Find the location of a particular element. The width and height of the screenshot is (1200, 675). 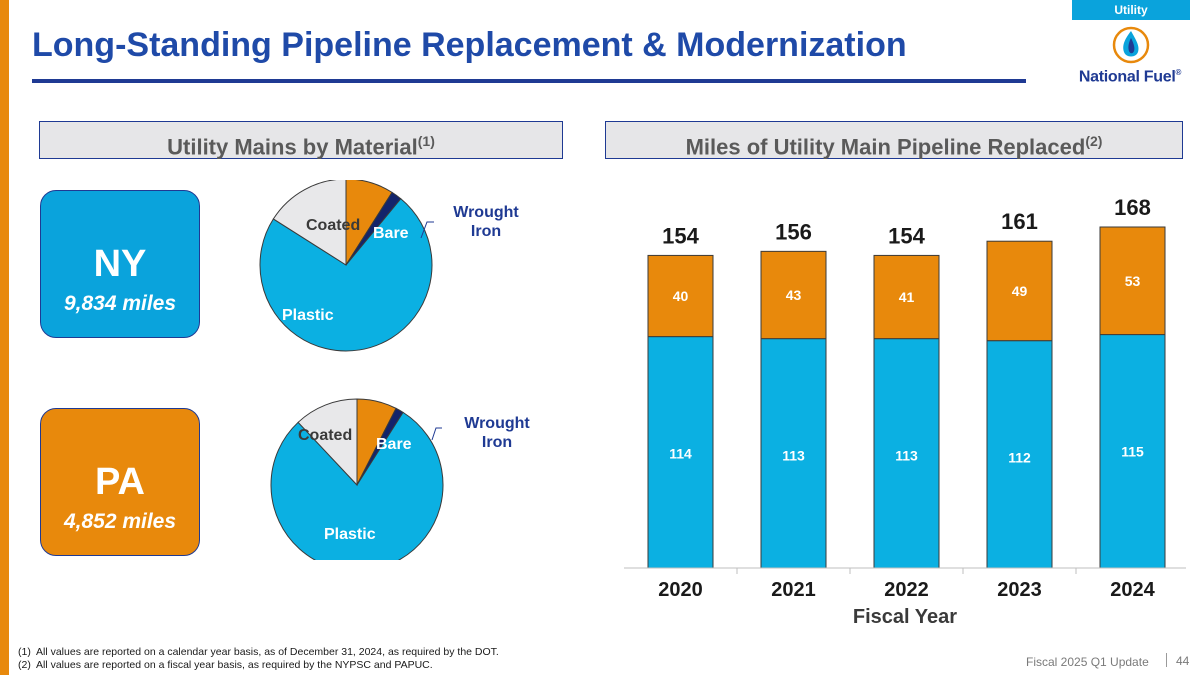

ny-summary-box: NY 9,834 miles is located at coordinates (120, 264).